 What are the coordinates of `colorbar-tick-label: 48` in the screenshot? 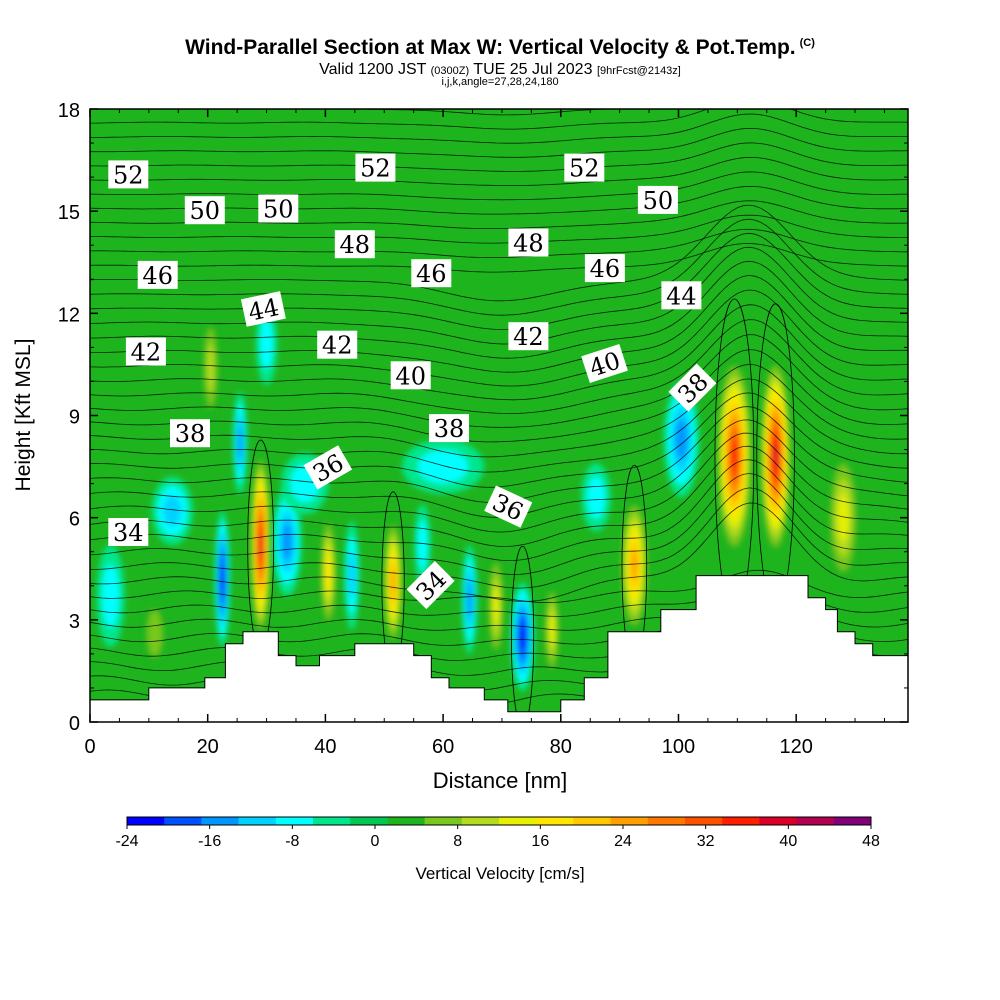 It's located at (871, 841).